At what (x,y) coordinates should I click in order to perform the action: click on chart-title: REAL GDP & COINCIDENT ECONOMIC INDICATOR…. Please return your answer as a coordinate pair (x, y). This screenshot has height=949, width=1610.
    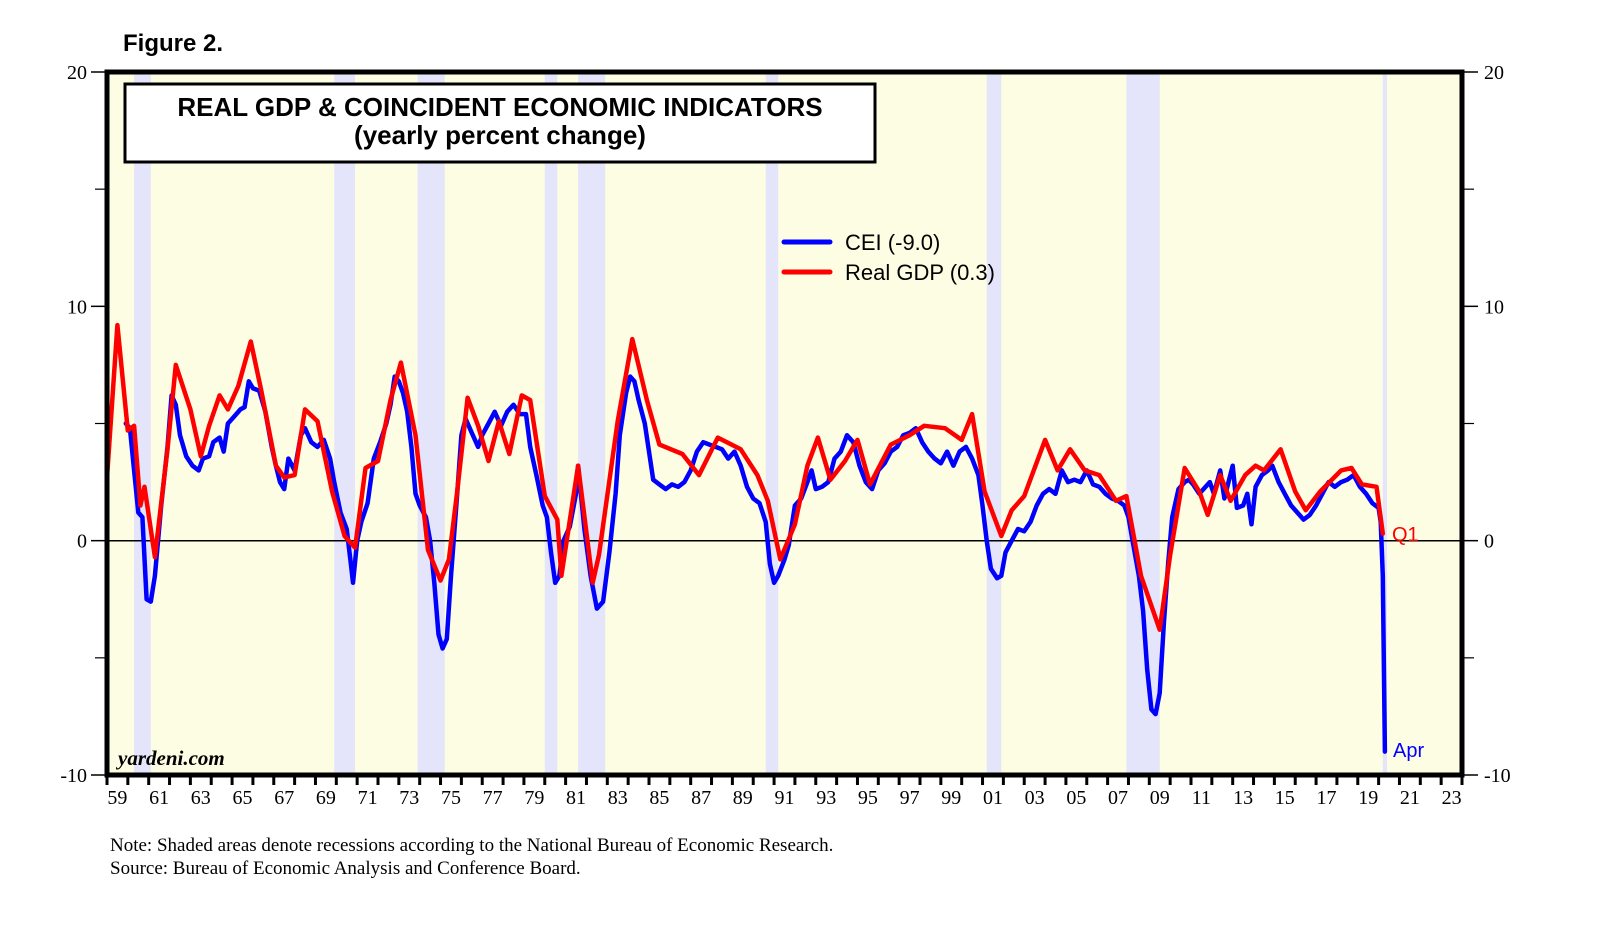
    Looking at the image, I should click on (499, 107).